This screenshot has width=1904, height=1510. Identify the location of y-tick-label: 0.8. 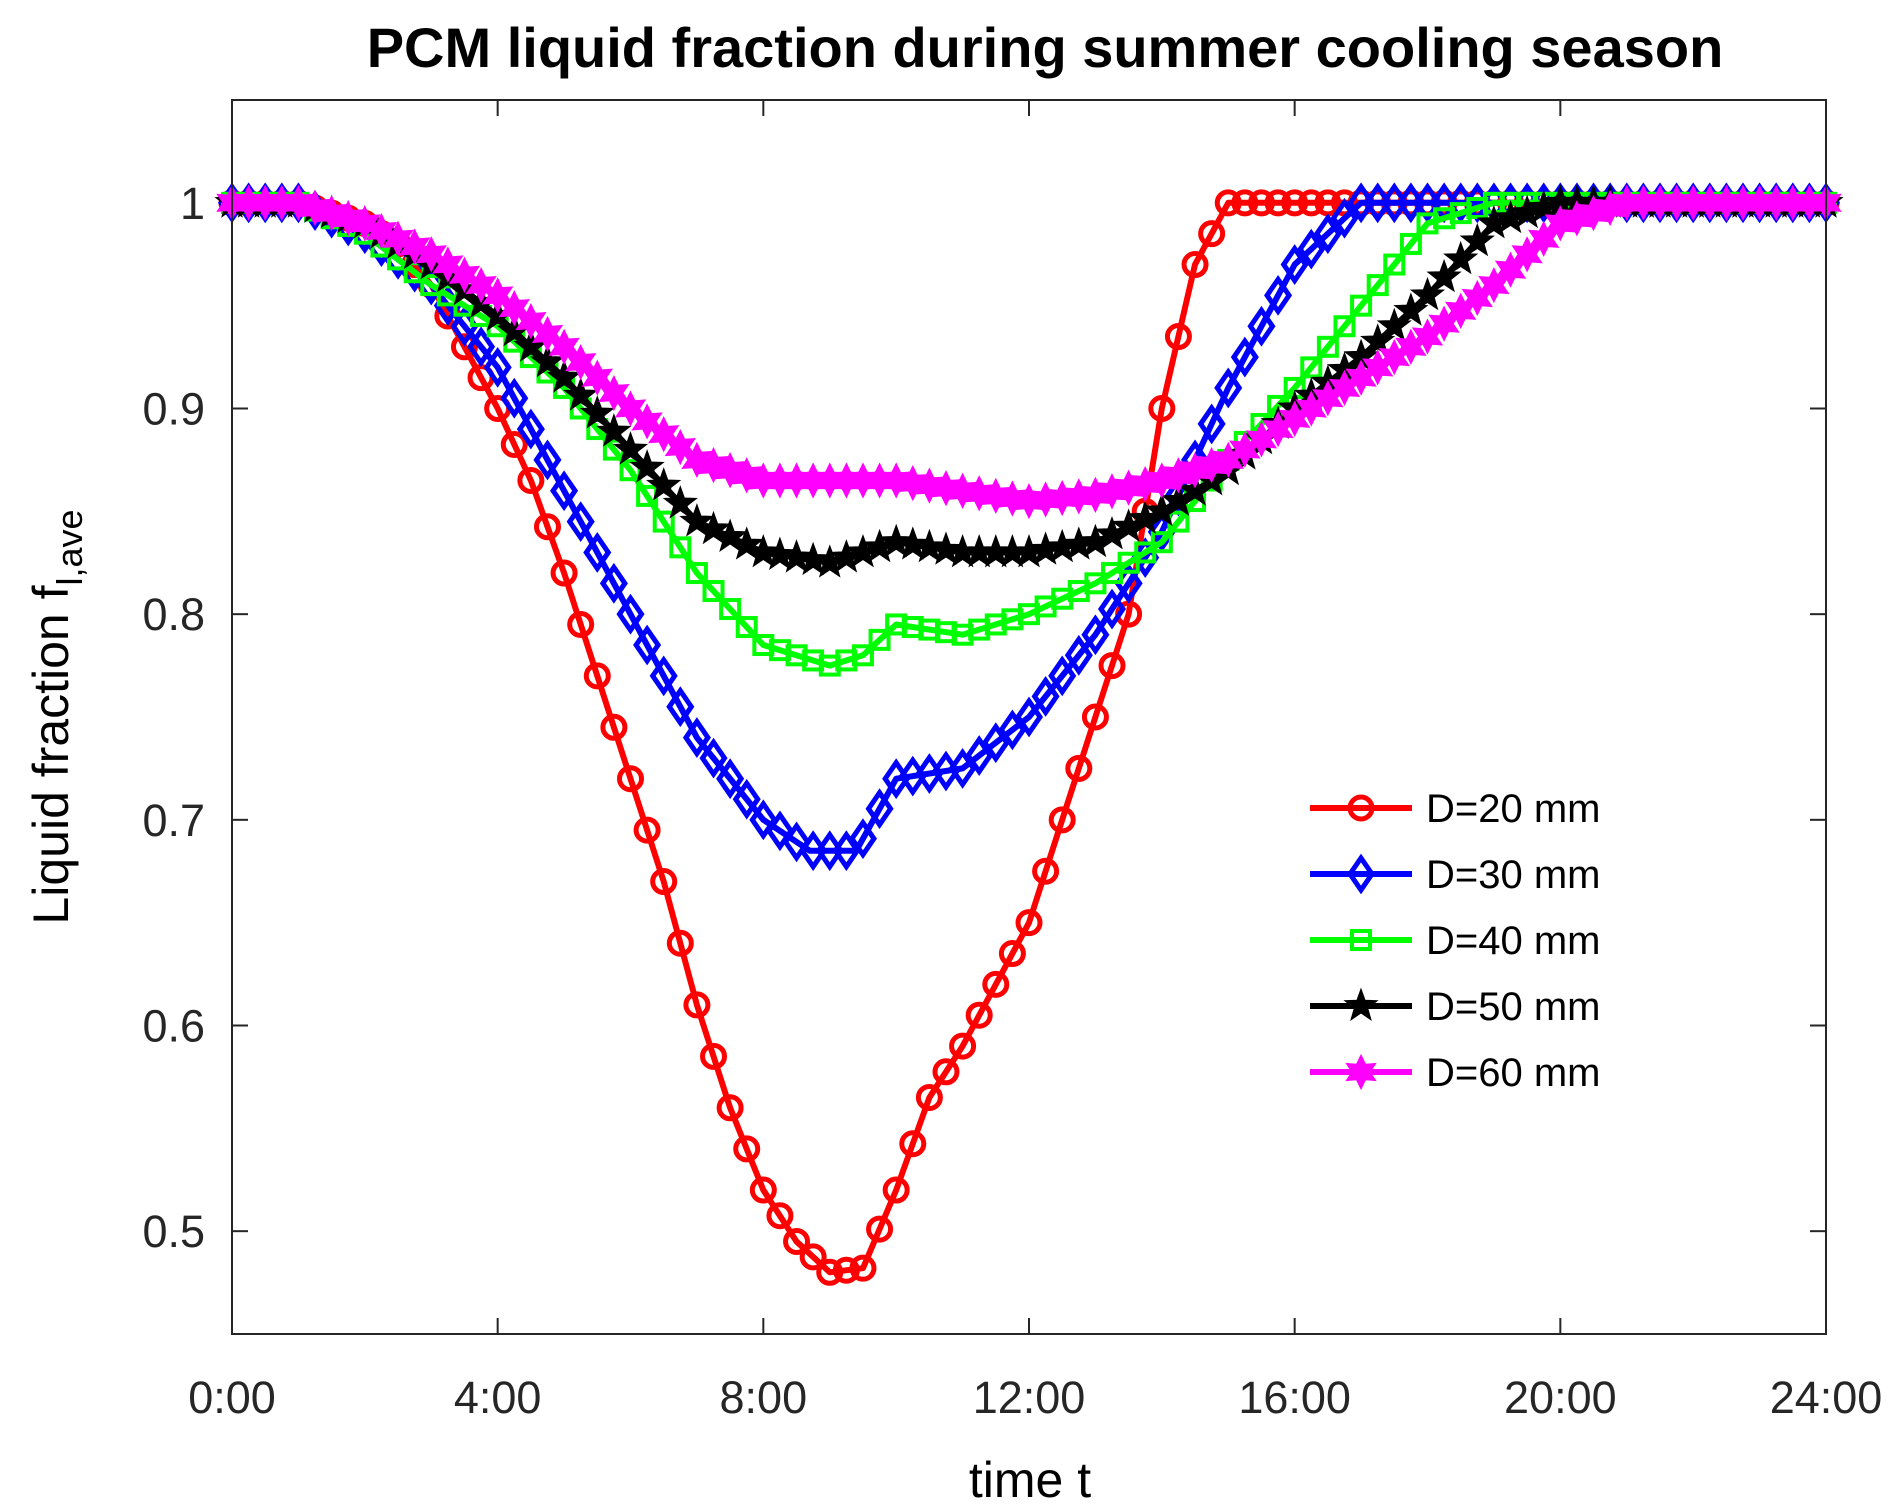
(173, 614).